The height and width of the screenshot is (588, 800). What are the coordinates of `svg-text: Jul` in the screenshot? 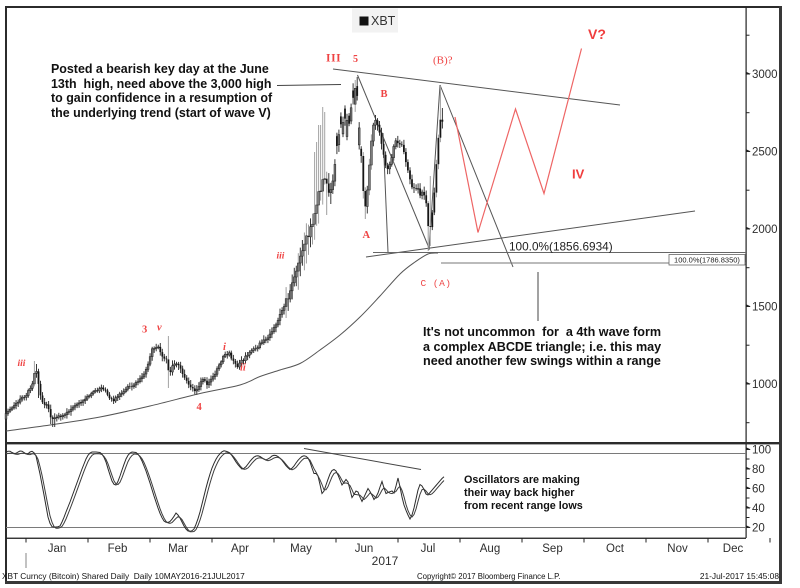 It's located at (428, 549).